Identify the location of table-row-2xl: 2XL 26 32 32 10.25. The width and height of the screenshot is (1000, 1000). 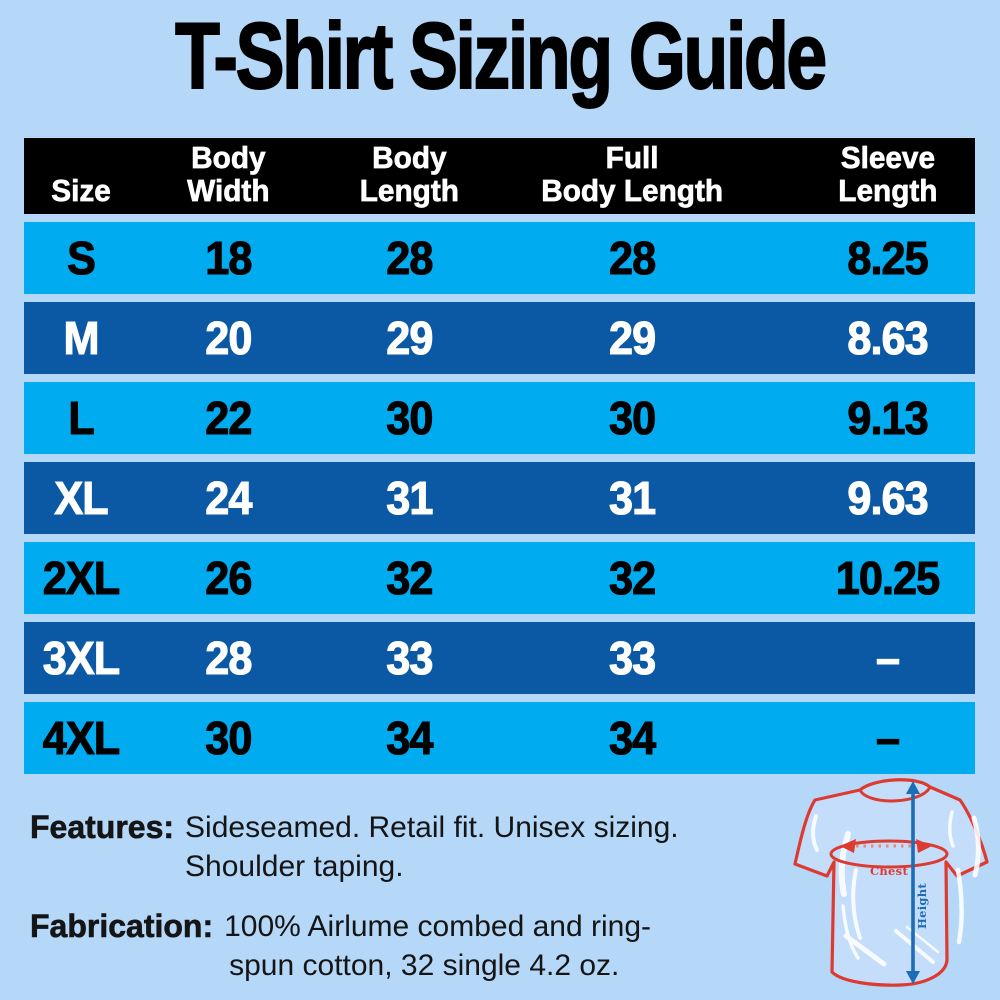
(499, 578).